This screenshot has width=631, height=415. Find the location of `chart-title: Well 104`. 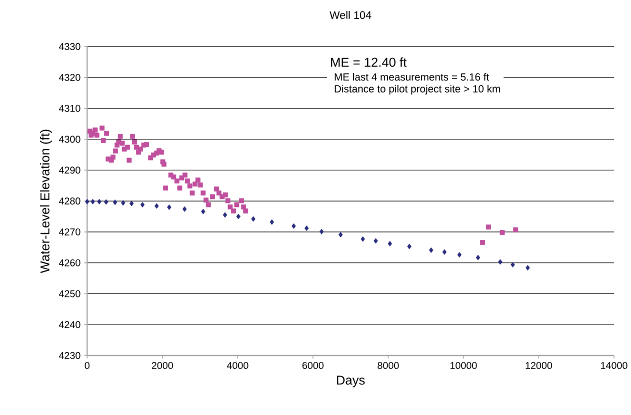

chart-title: Well 104 is located at coordinates (351, 14).